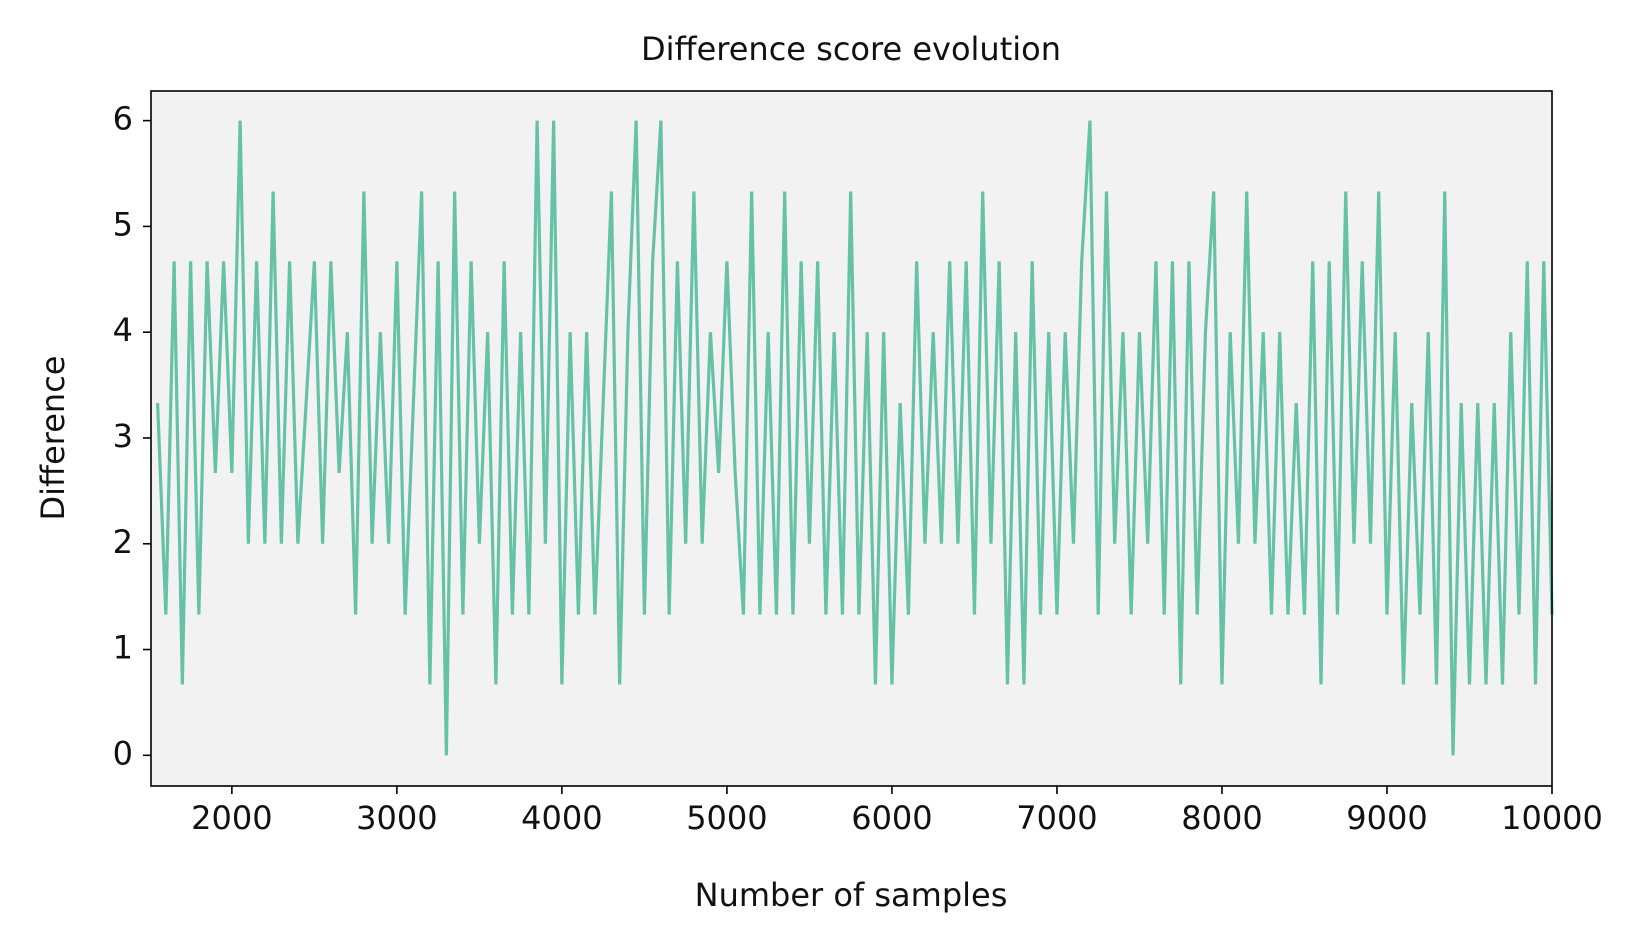  I want to click on y-tick-label: 1, so click(123, 648).